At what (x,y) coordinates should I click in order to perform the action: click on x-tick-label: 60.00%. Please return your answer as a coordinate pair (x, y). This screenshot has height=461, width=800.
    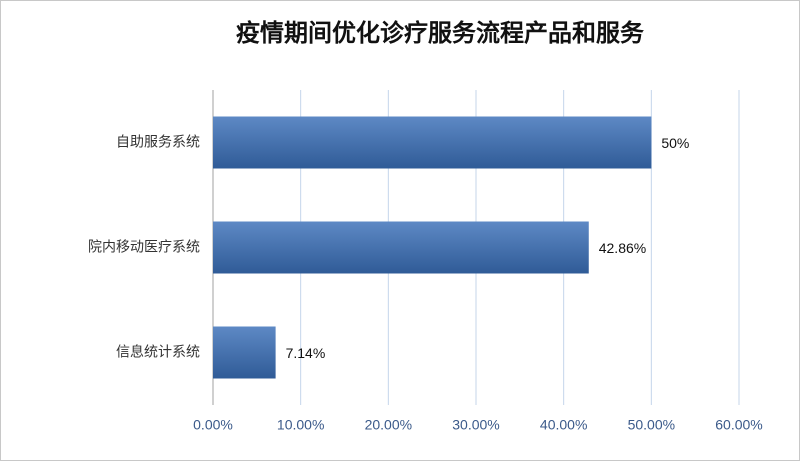
    Looking at the image, I should click on (738, 425).